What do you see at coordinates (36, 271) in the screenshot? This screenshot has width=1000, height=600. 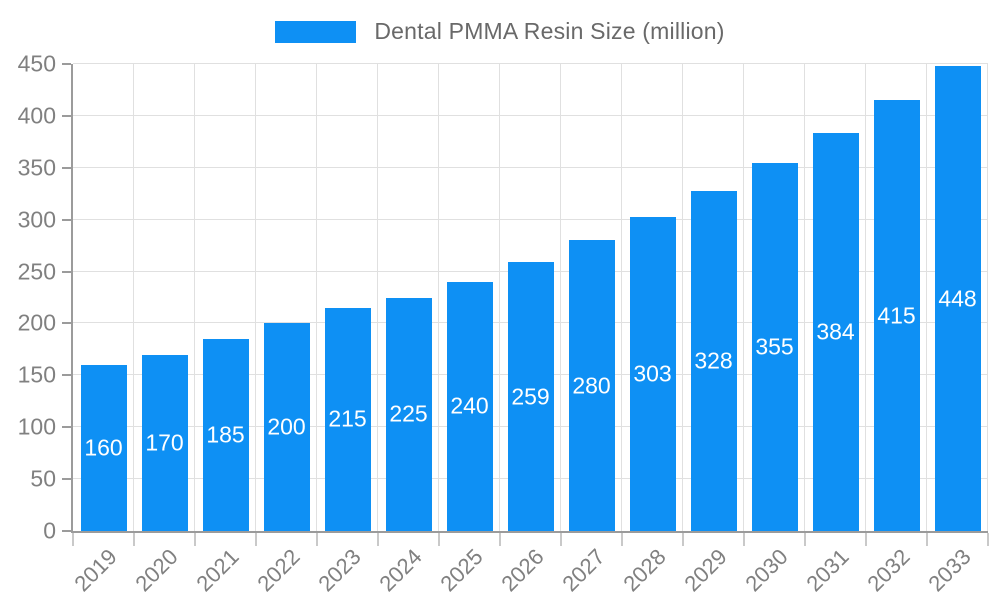 I see `y-tick-label: 250` at bounding box center [36, 271].